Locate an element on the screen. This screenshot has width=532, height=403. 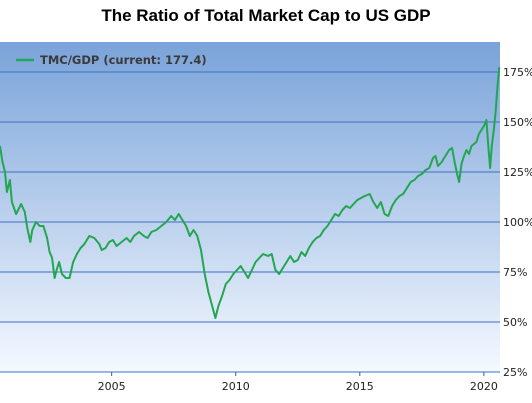
y-axis: 25% 50% 75% 100% 125% 150% 175% is located at coordinates (517, 222).